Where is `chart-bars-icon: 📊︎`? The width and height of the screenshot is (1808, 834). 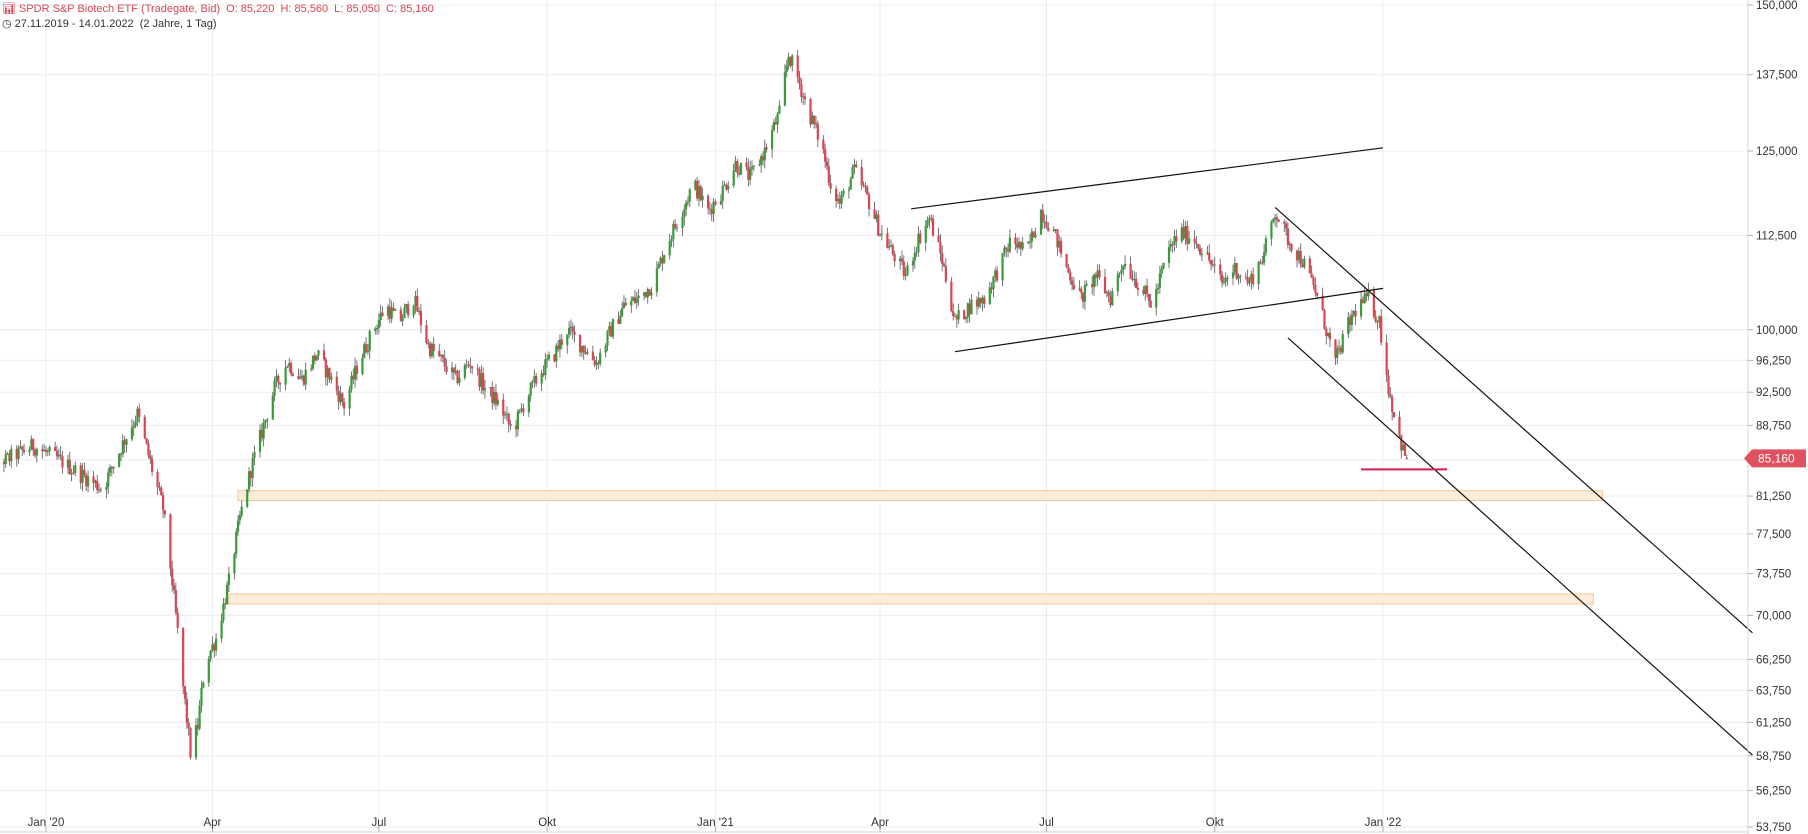
chart-bars-icon: 📊︎ is located at coordinates (9, 9).